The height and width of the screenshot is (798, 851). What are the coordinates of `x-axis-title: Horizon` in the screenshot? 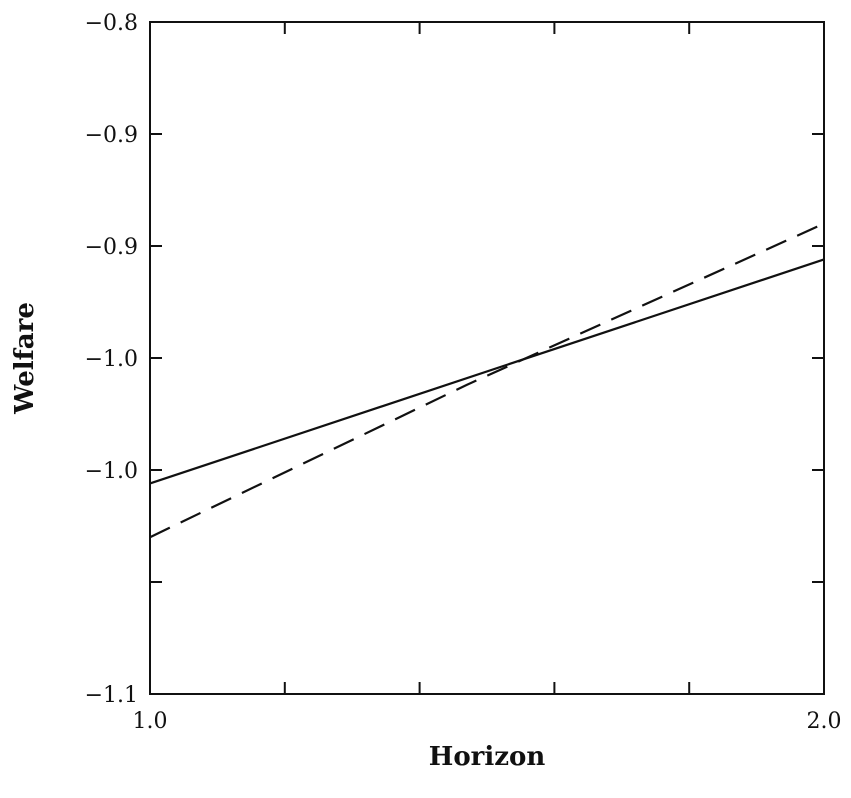 It's located at (487, 757).